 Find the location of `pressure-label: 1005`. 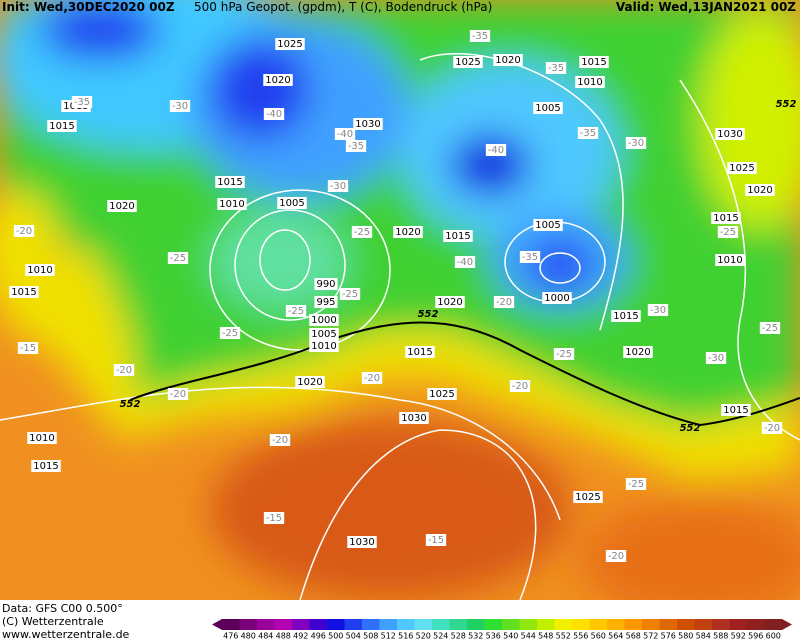

pressure-label: 1005 is located at coordinates (547, 225).